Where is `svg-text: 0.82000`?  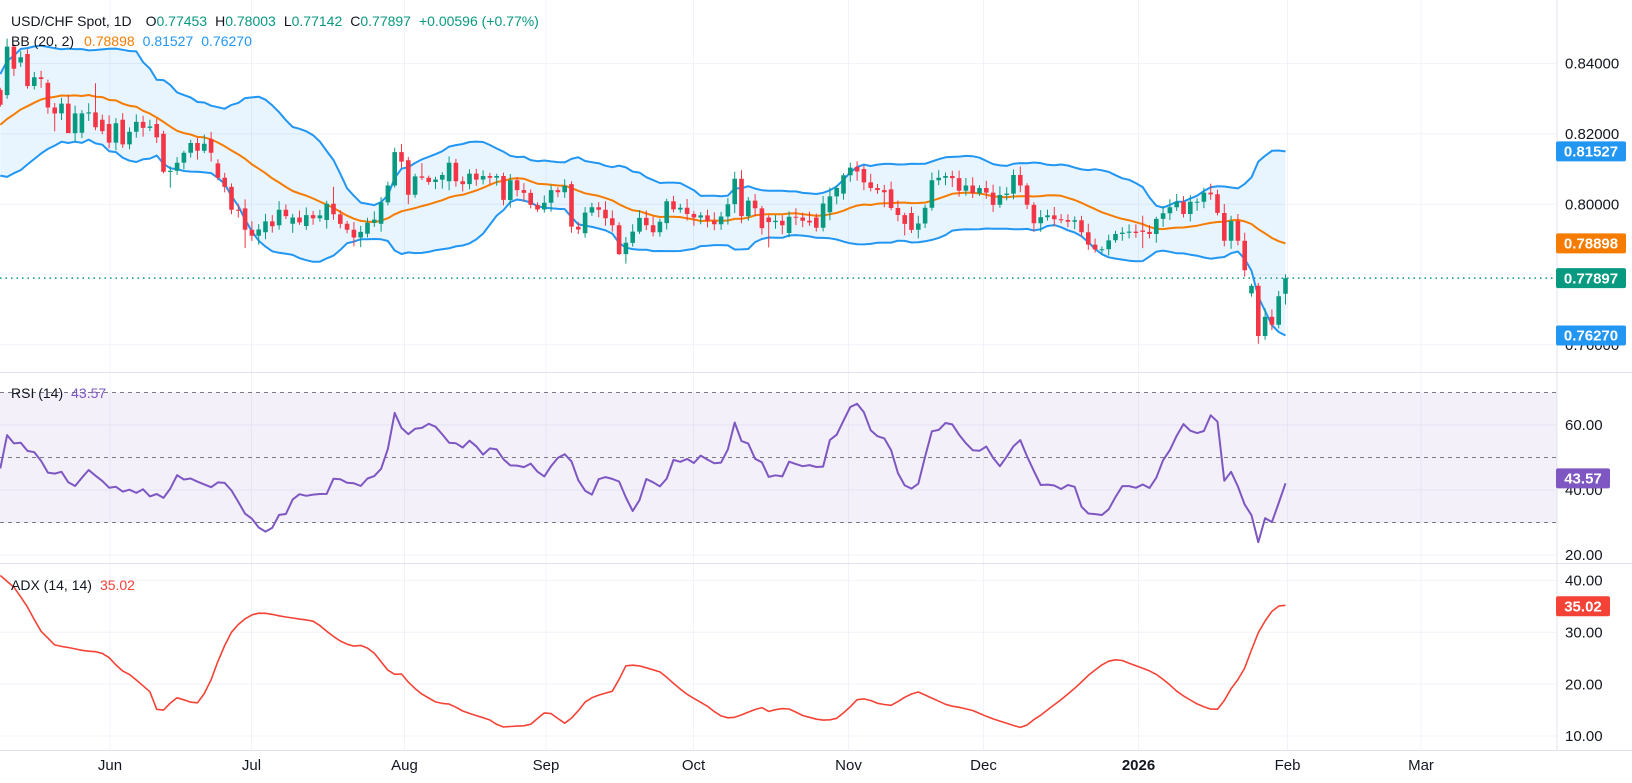 svg-text: 0.82000 is located at coordinates (1592, 134).